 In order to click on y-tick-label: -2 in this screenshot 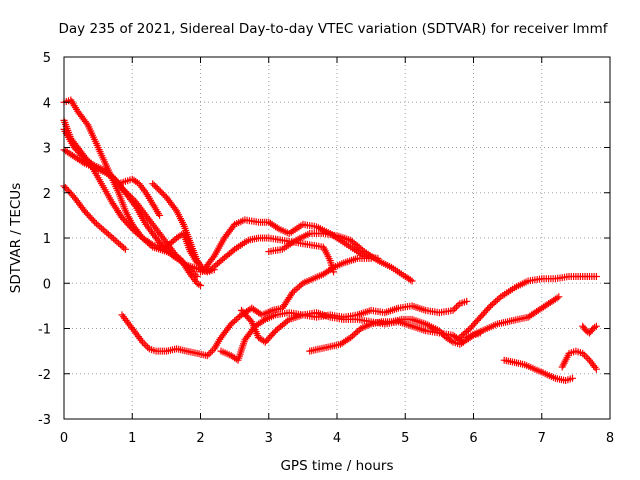, I will do `click(44, 375)`.